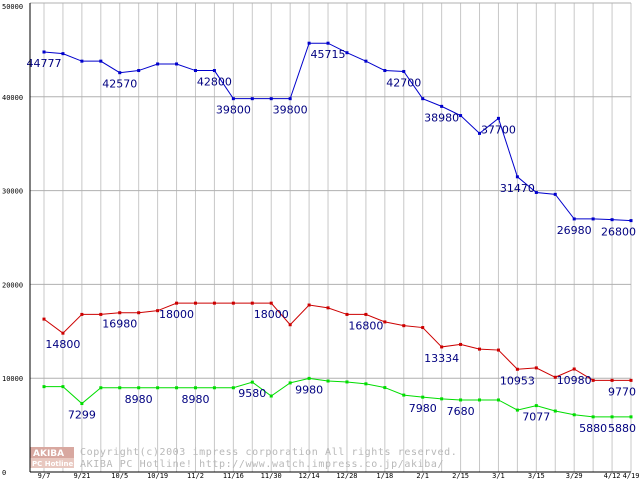  I want to click on data-label: 18000, so click(271, 314).